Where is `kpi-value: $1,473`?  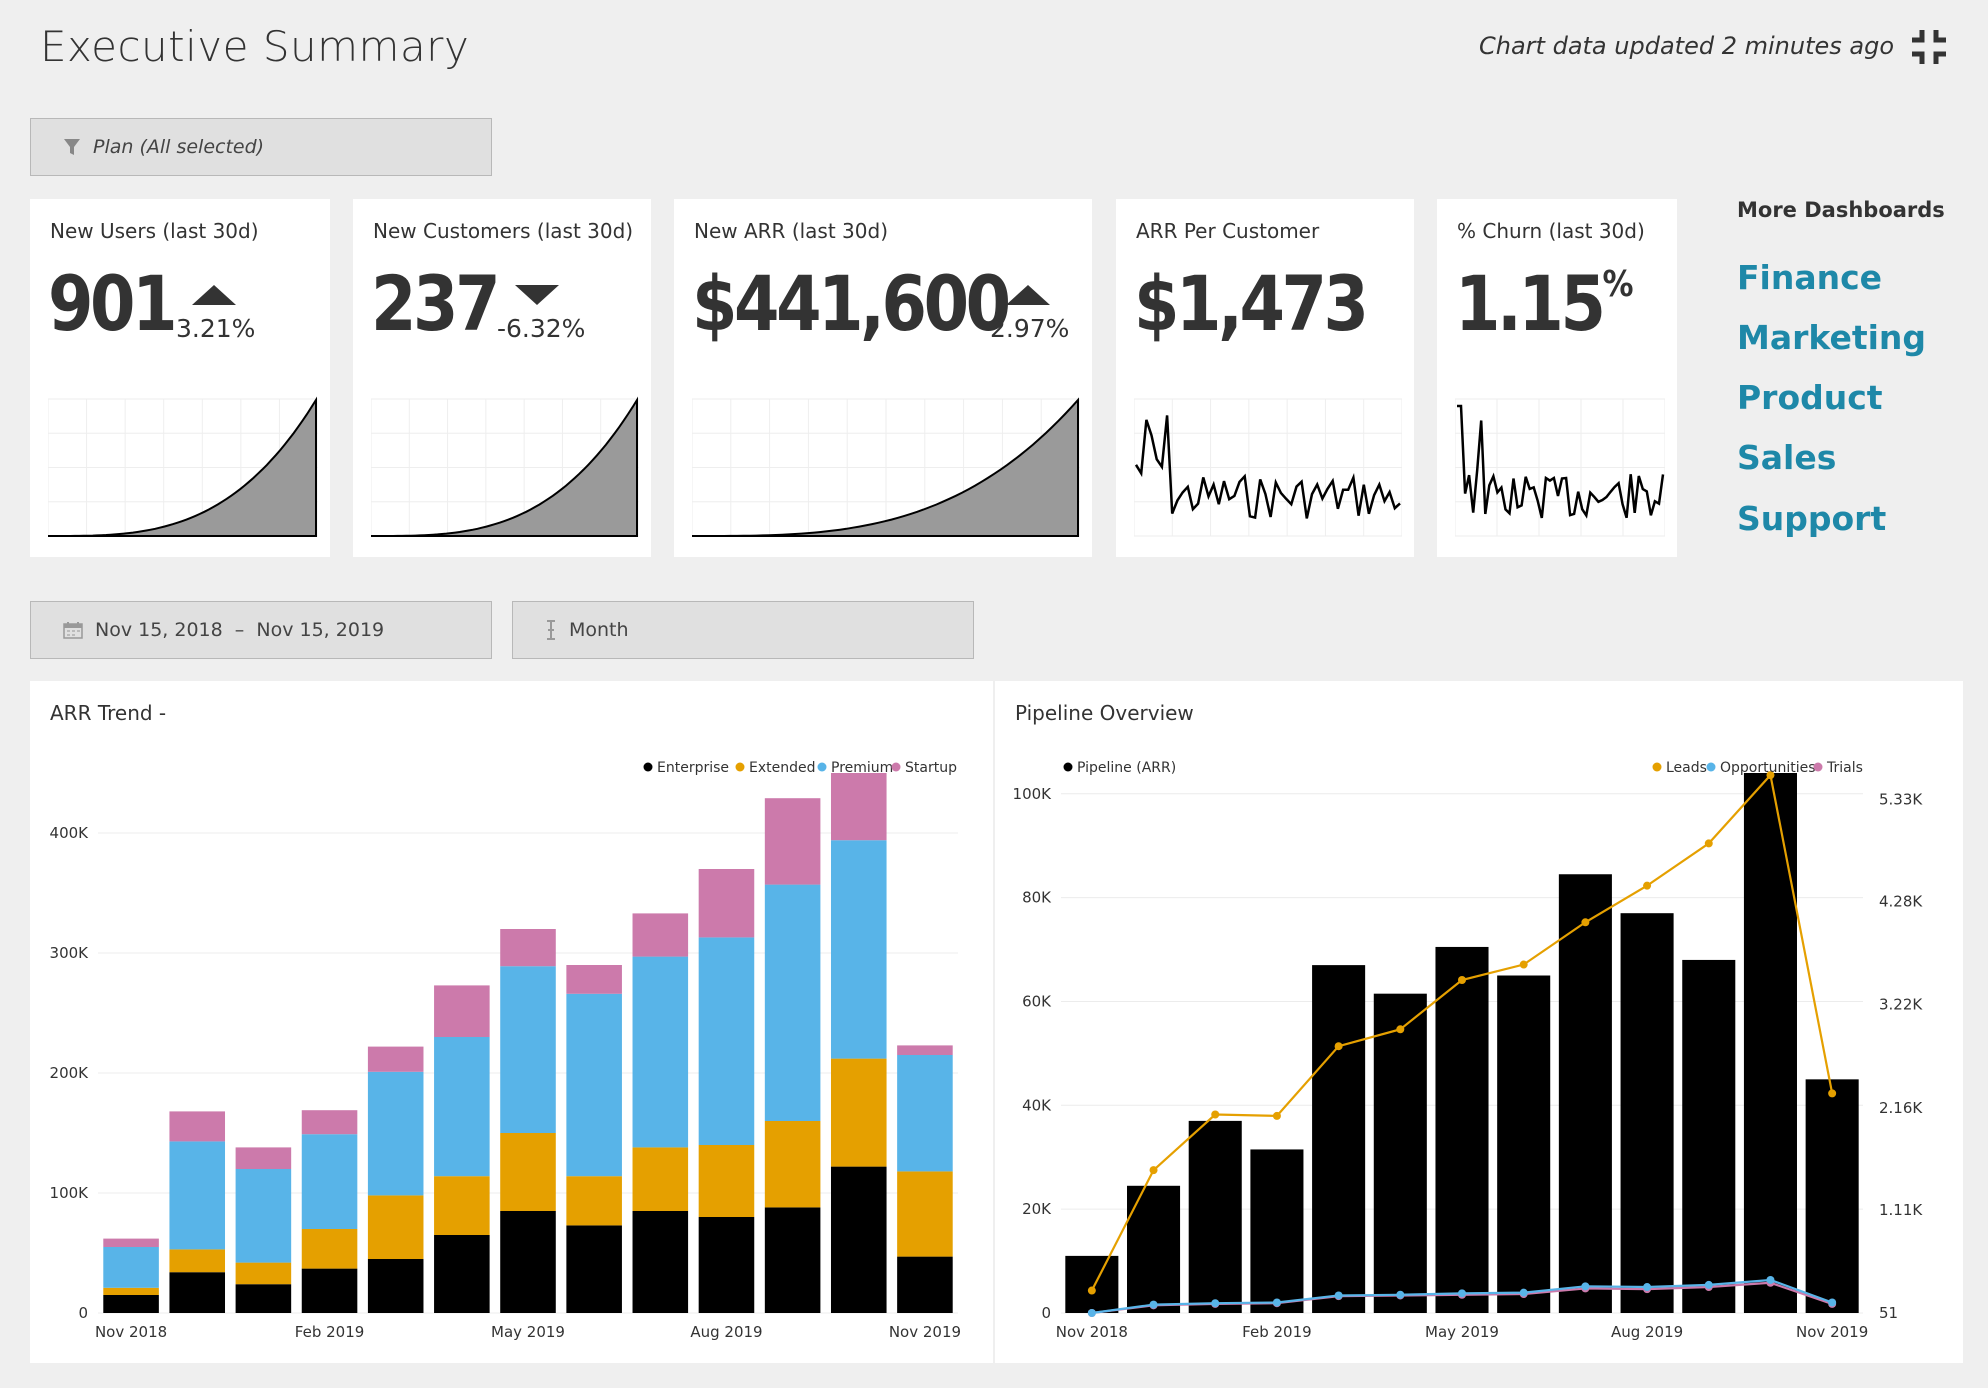 kpi-value: $1,473 is located at coordinates (1251, 303).